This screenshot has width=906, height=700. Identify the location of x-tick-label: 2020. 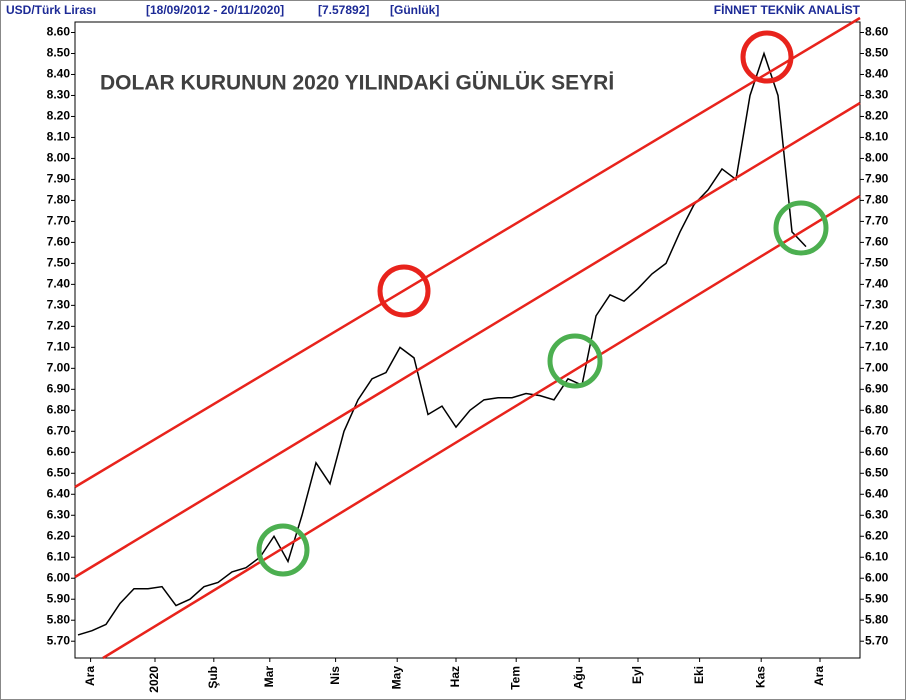
(154, 679).